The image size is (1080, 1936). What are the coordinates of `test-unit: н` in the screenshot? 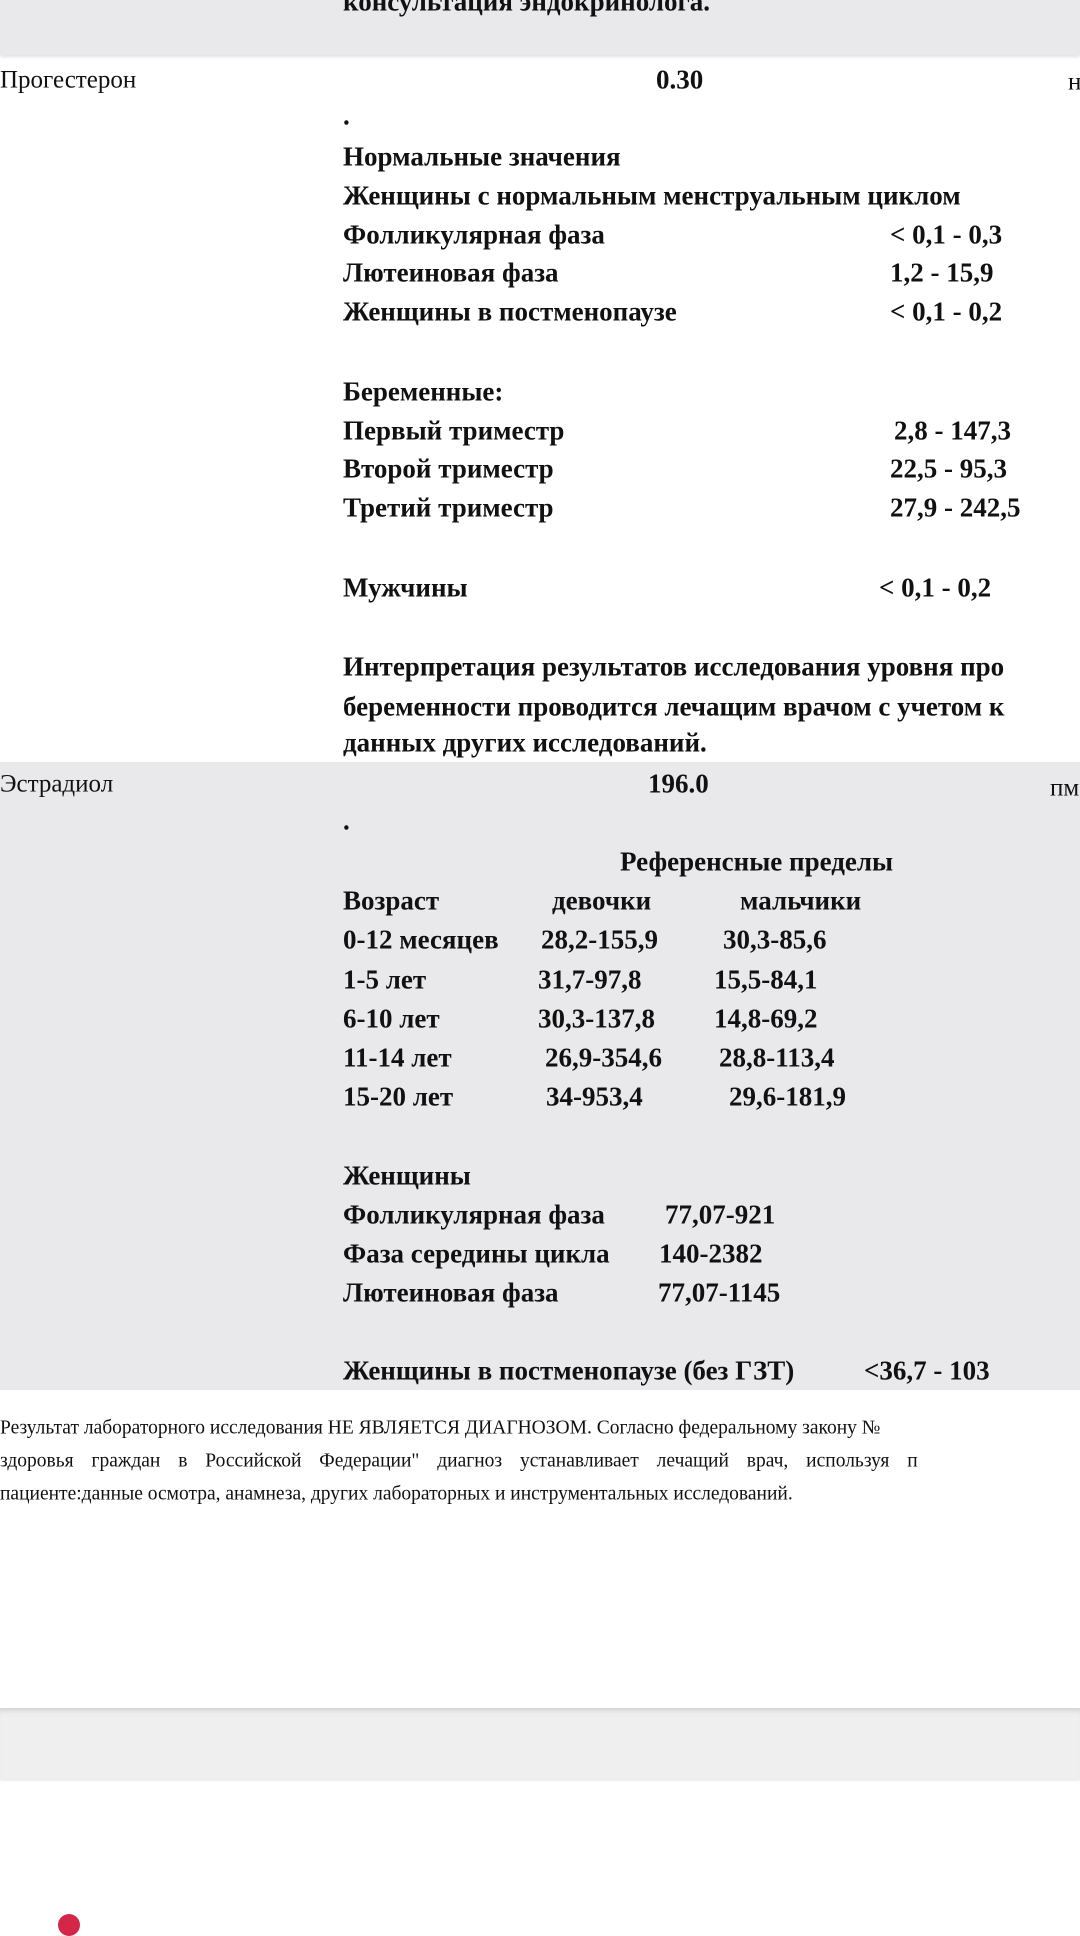 It's located at (1074, 82).